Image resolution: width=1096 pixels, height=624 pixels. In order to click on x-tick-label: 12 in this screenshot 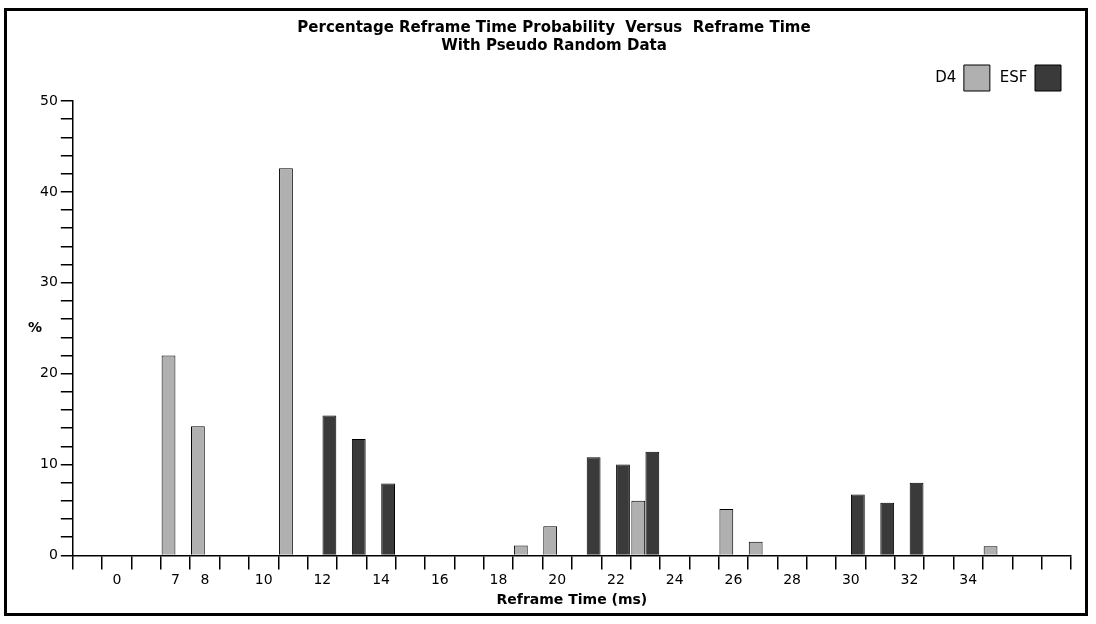, I will do `click(322, 579)`.